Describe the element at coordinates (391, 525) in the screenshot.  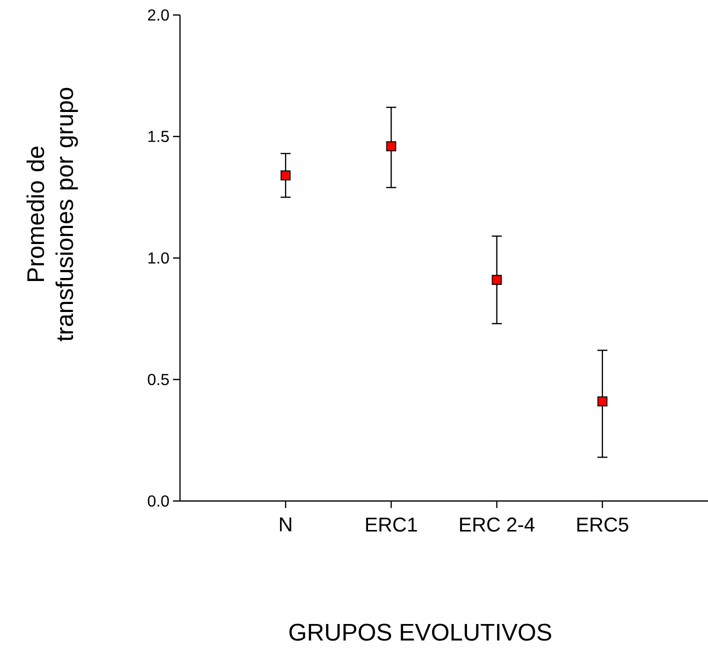
I see `x-tick-label: ERC1` at that location.